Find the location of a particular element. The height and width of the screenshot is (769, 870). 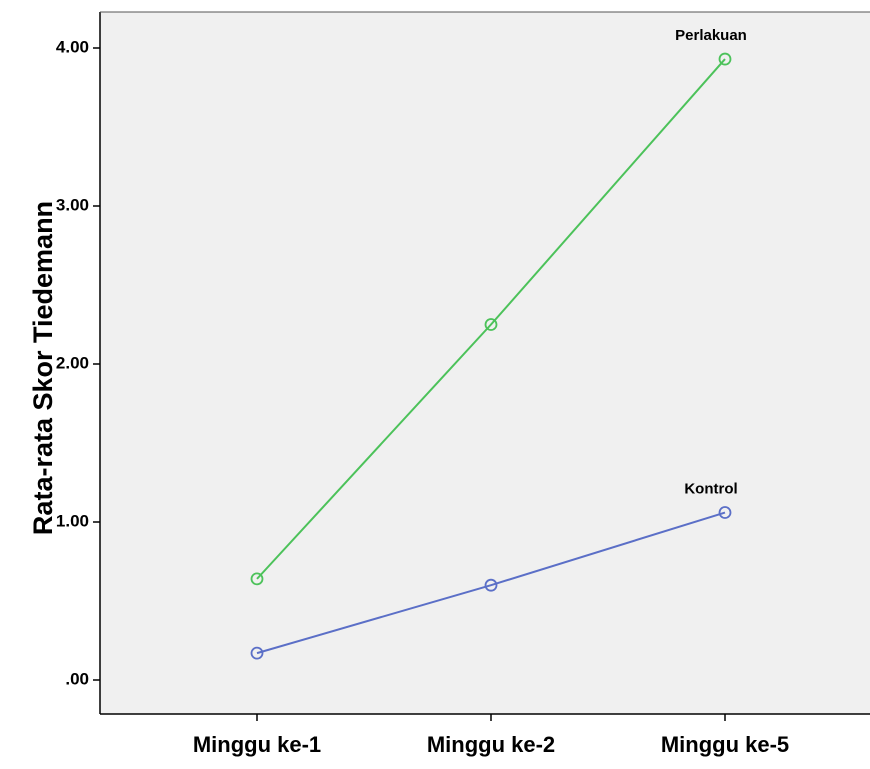

x-tick-label: Minggu ke-5 is located at coordinates (725, 744).